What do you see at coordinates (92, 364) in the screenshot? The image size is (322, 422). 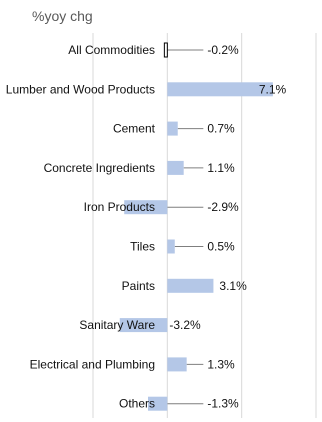 I see `category-label: Electrical and Plumbing` at bounding box center [92, 364].